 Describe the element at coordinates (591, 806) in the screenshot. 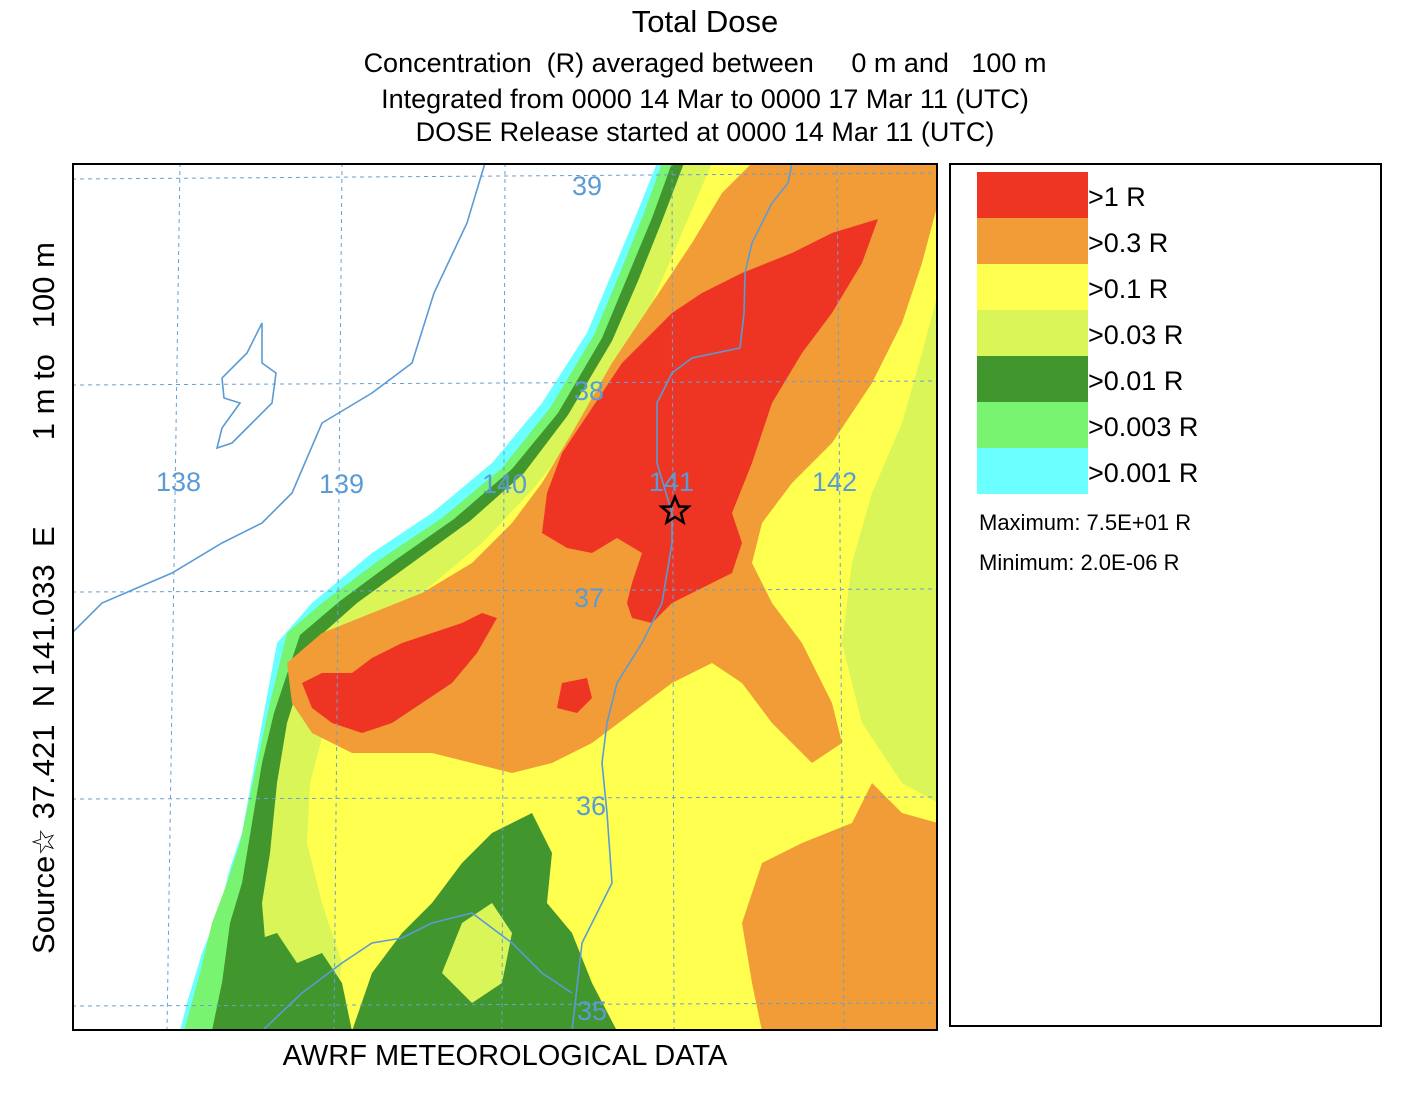

I see `lat-label-36: 36` at that location.